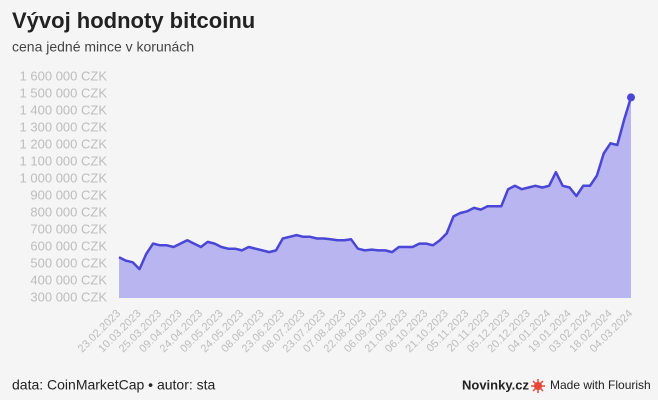  What do you see at coordinates (600, 385) in the screenshot?
I see `credit: Made with Flourish` at bounding box center [600, 385].